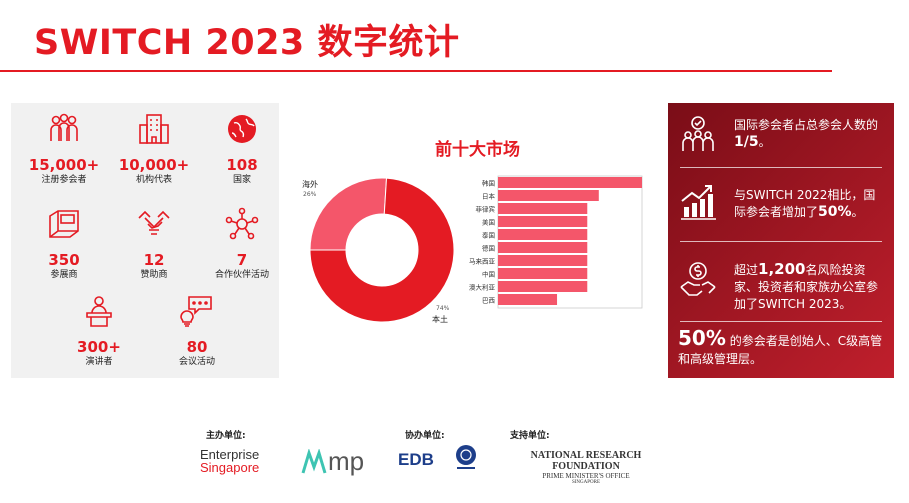 This screenshot has height=503, width=909. I want to click on bar-label: 德国, so click(488, 248).